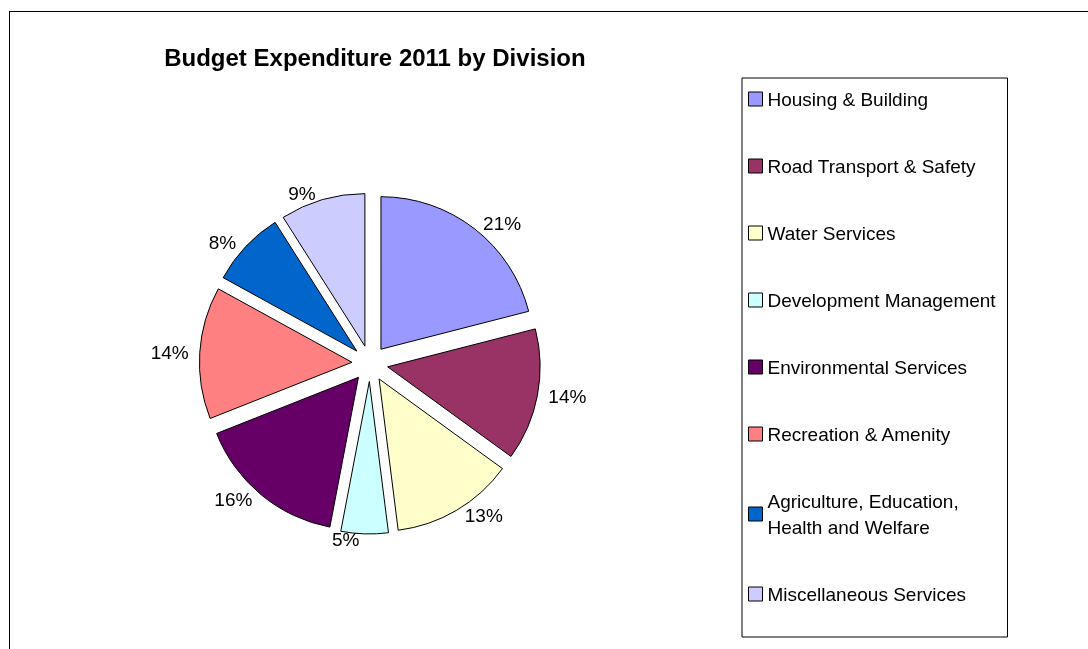 The image size is (1088, 649). Describe the element at coordinates (375, 57) in the screenshot. I see `chart-title: Budget Expenditure 2011 by Division` at that location.